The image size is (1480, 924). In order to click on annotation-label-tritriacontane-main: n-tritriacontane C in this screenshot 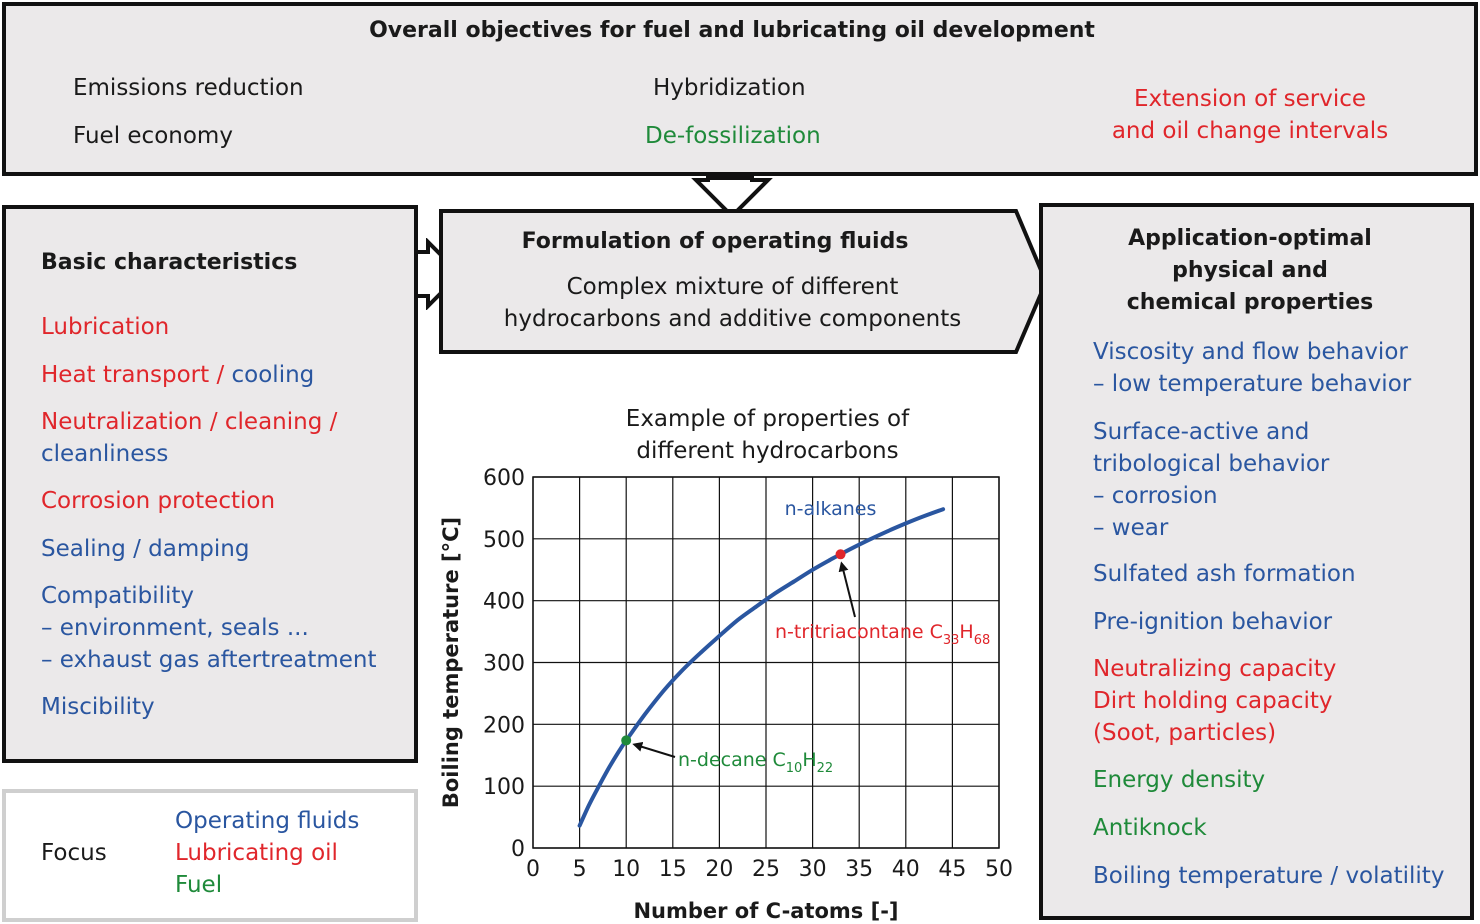, I will do `click(859, 632)`.